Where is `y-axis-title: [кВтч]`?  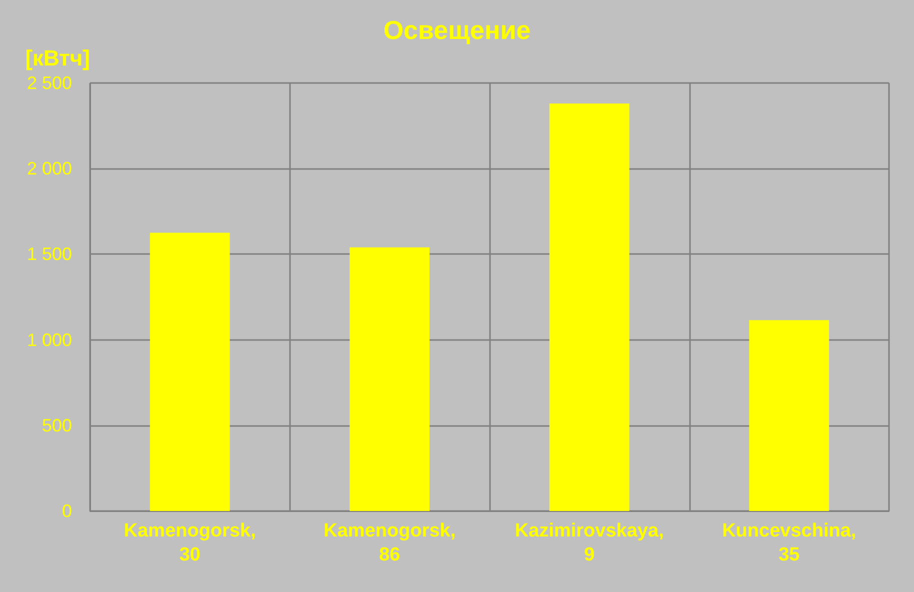
y-axis-title: [кВтч] is located at coordinates (57, 58).